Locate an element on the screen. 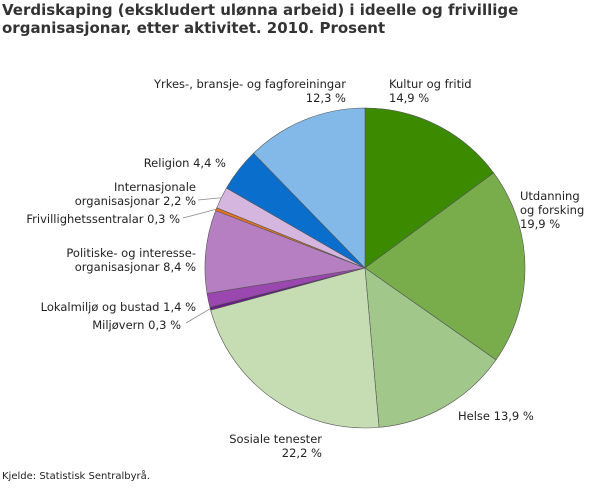 The height and width of the screenshot is (488, 610). label-helse: Helse 13,9 % is located at coordinates (496, 416).